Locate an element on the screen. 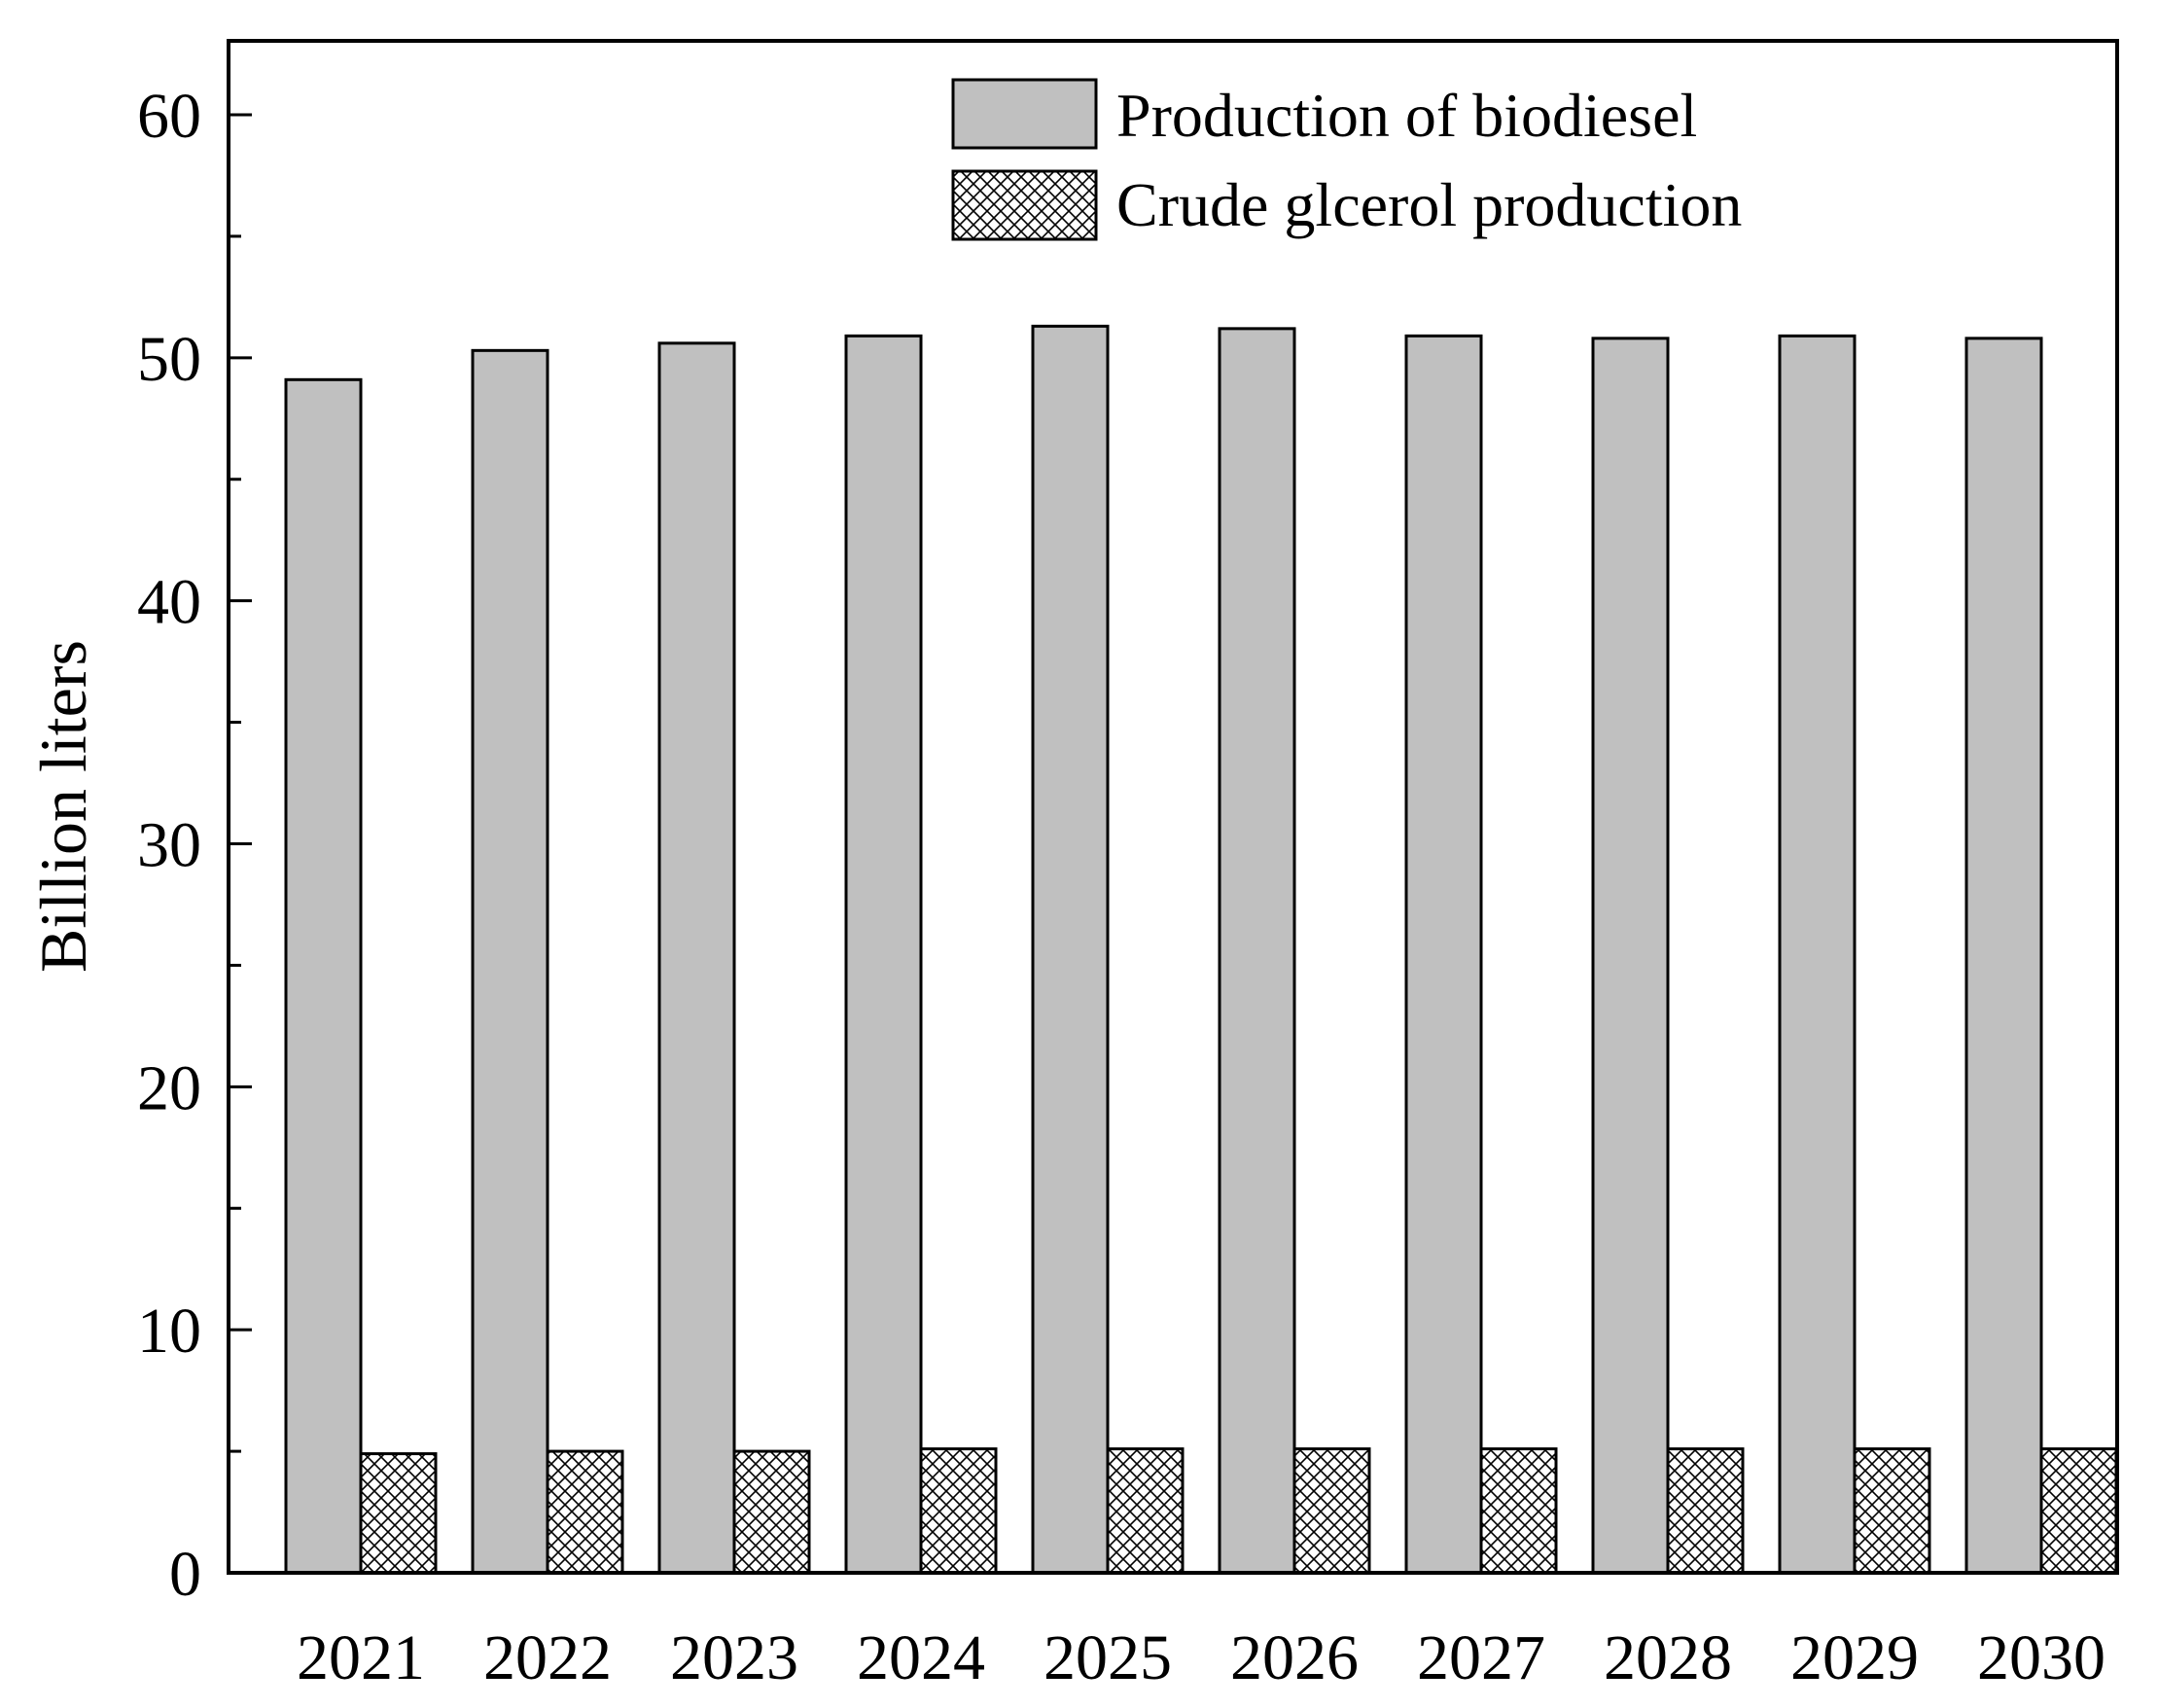 This screenshot has height=1708, width=2158. bar-biodiesel-2030 is located at coordinates (2004, 956).